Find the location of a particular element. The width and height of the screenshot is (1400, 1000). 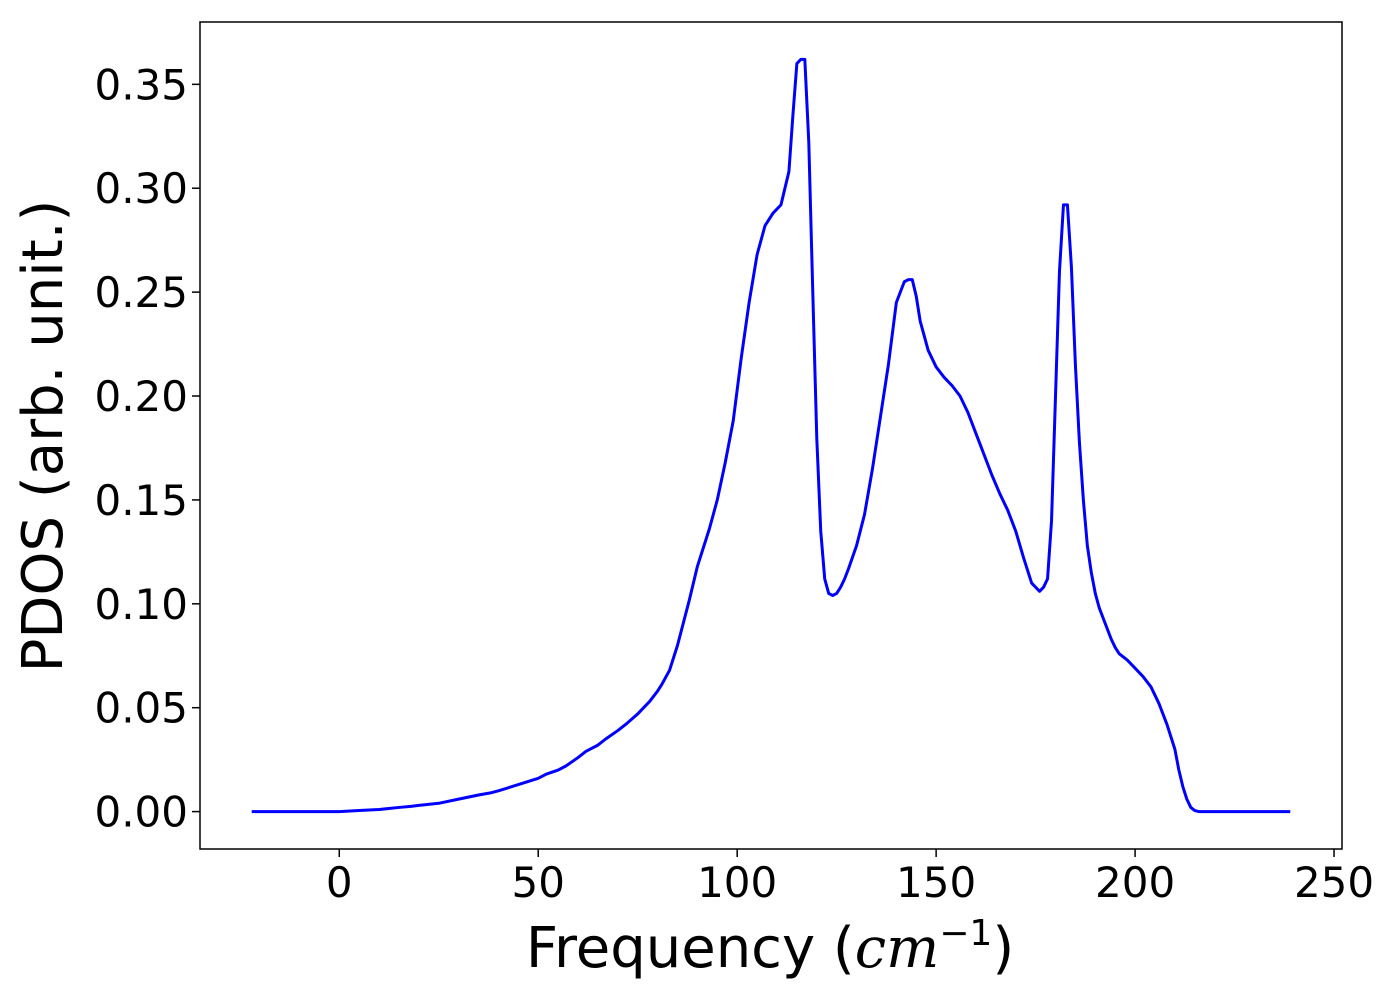

x-tick-label: 200 is located at coordinates (1135, 882).